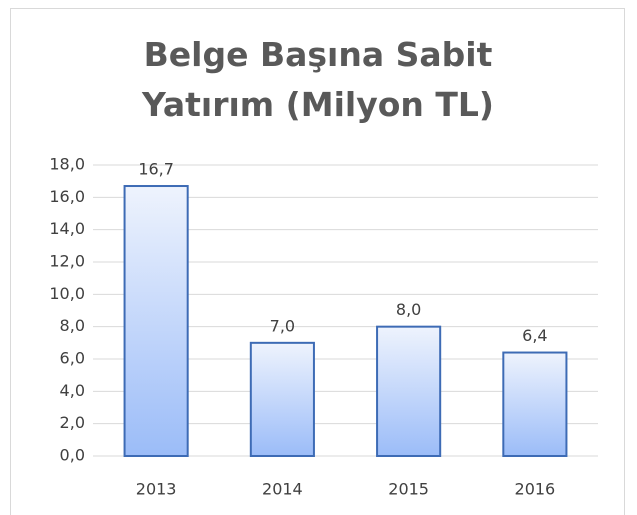 This screenshot has width=637, height=515. I want to click on y-tick-label: 16,0, so click(67, 196).